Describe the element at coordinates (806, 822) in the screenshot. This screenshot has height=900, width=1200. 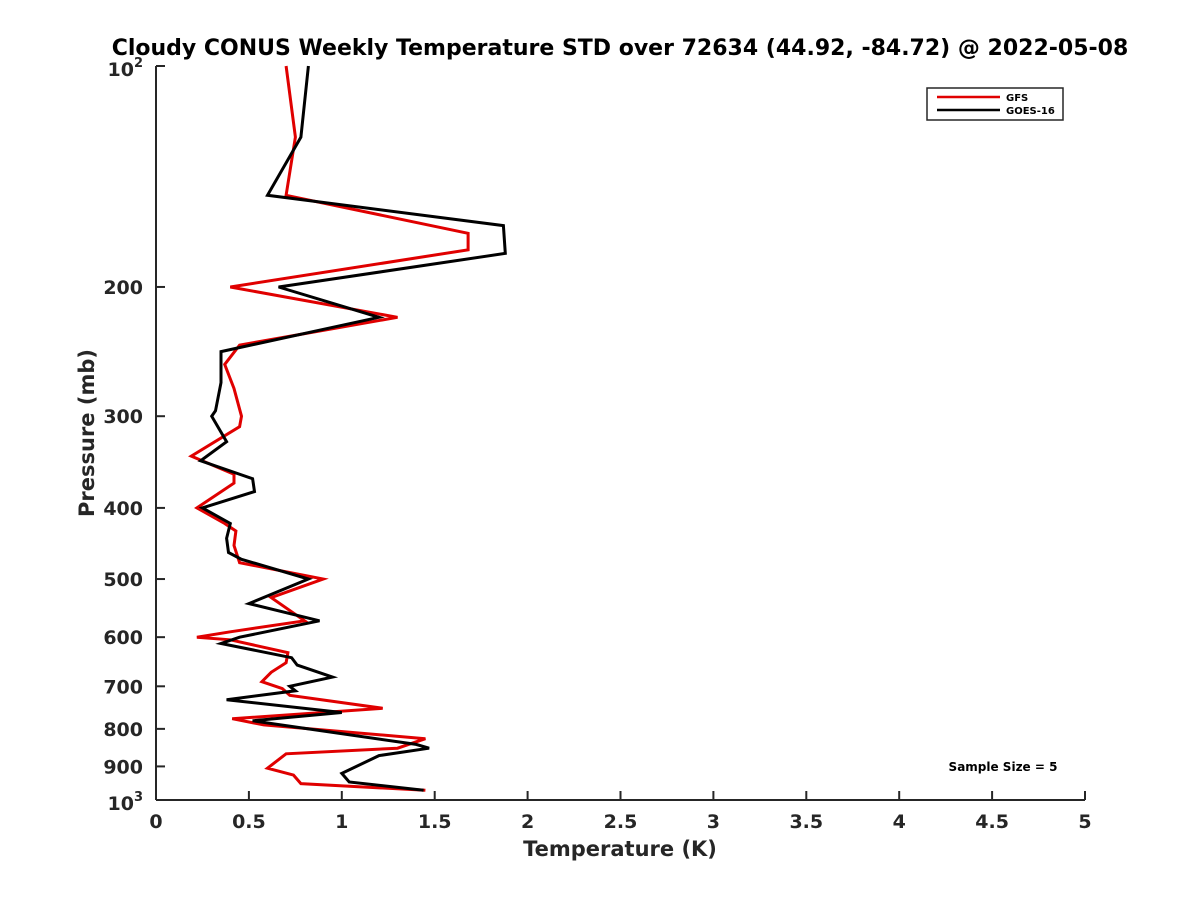
I see `x-tick-label: 3.5` at that location.